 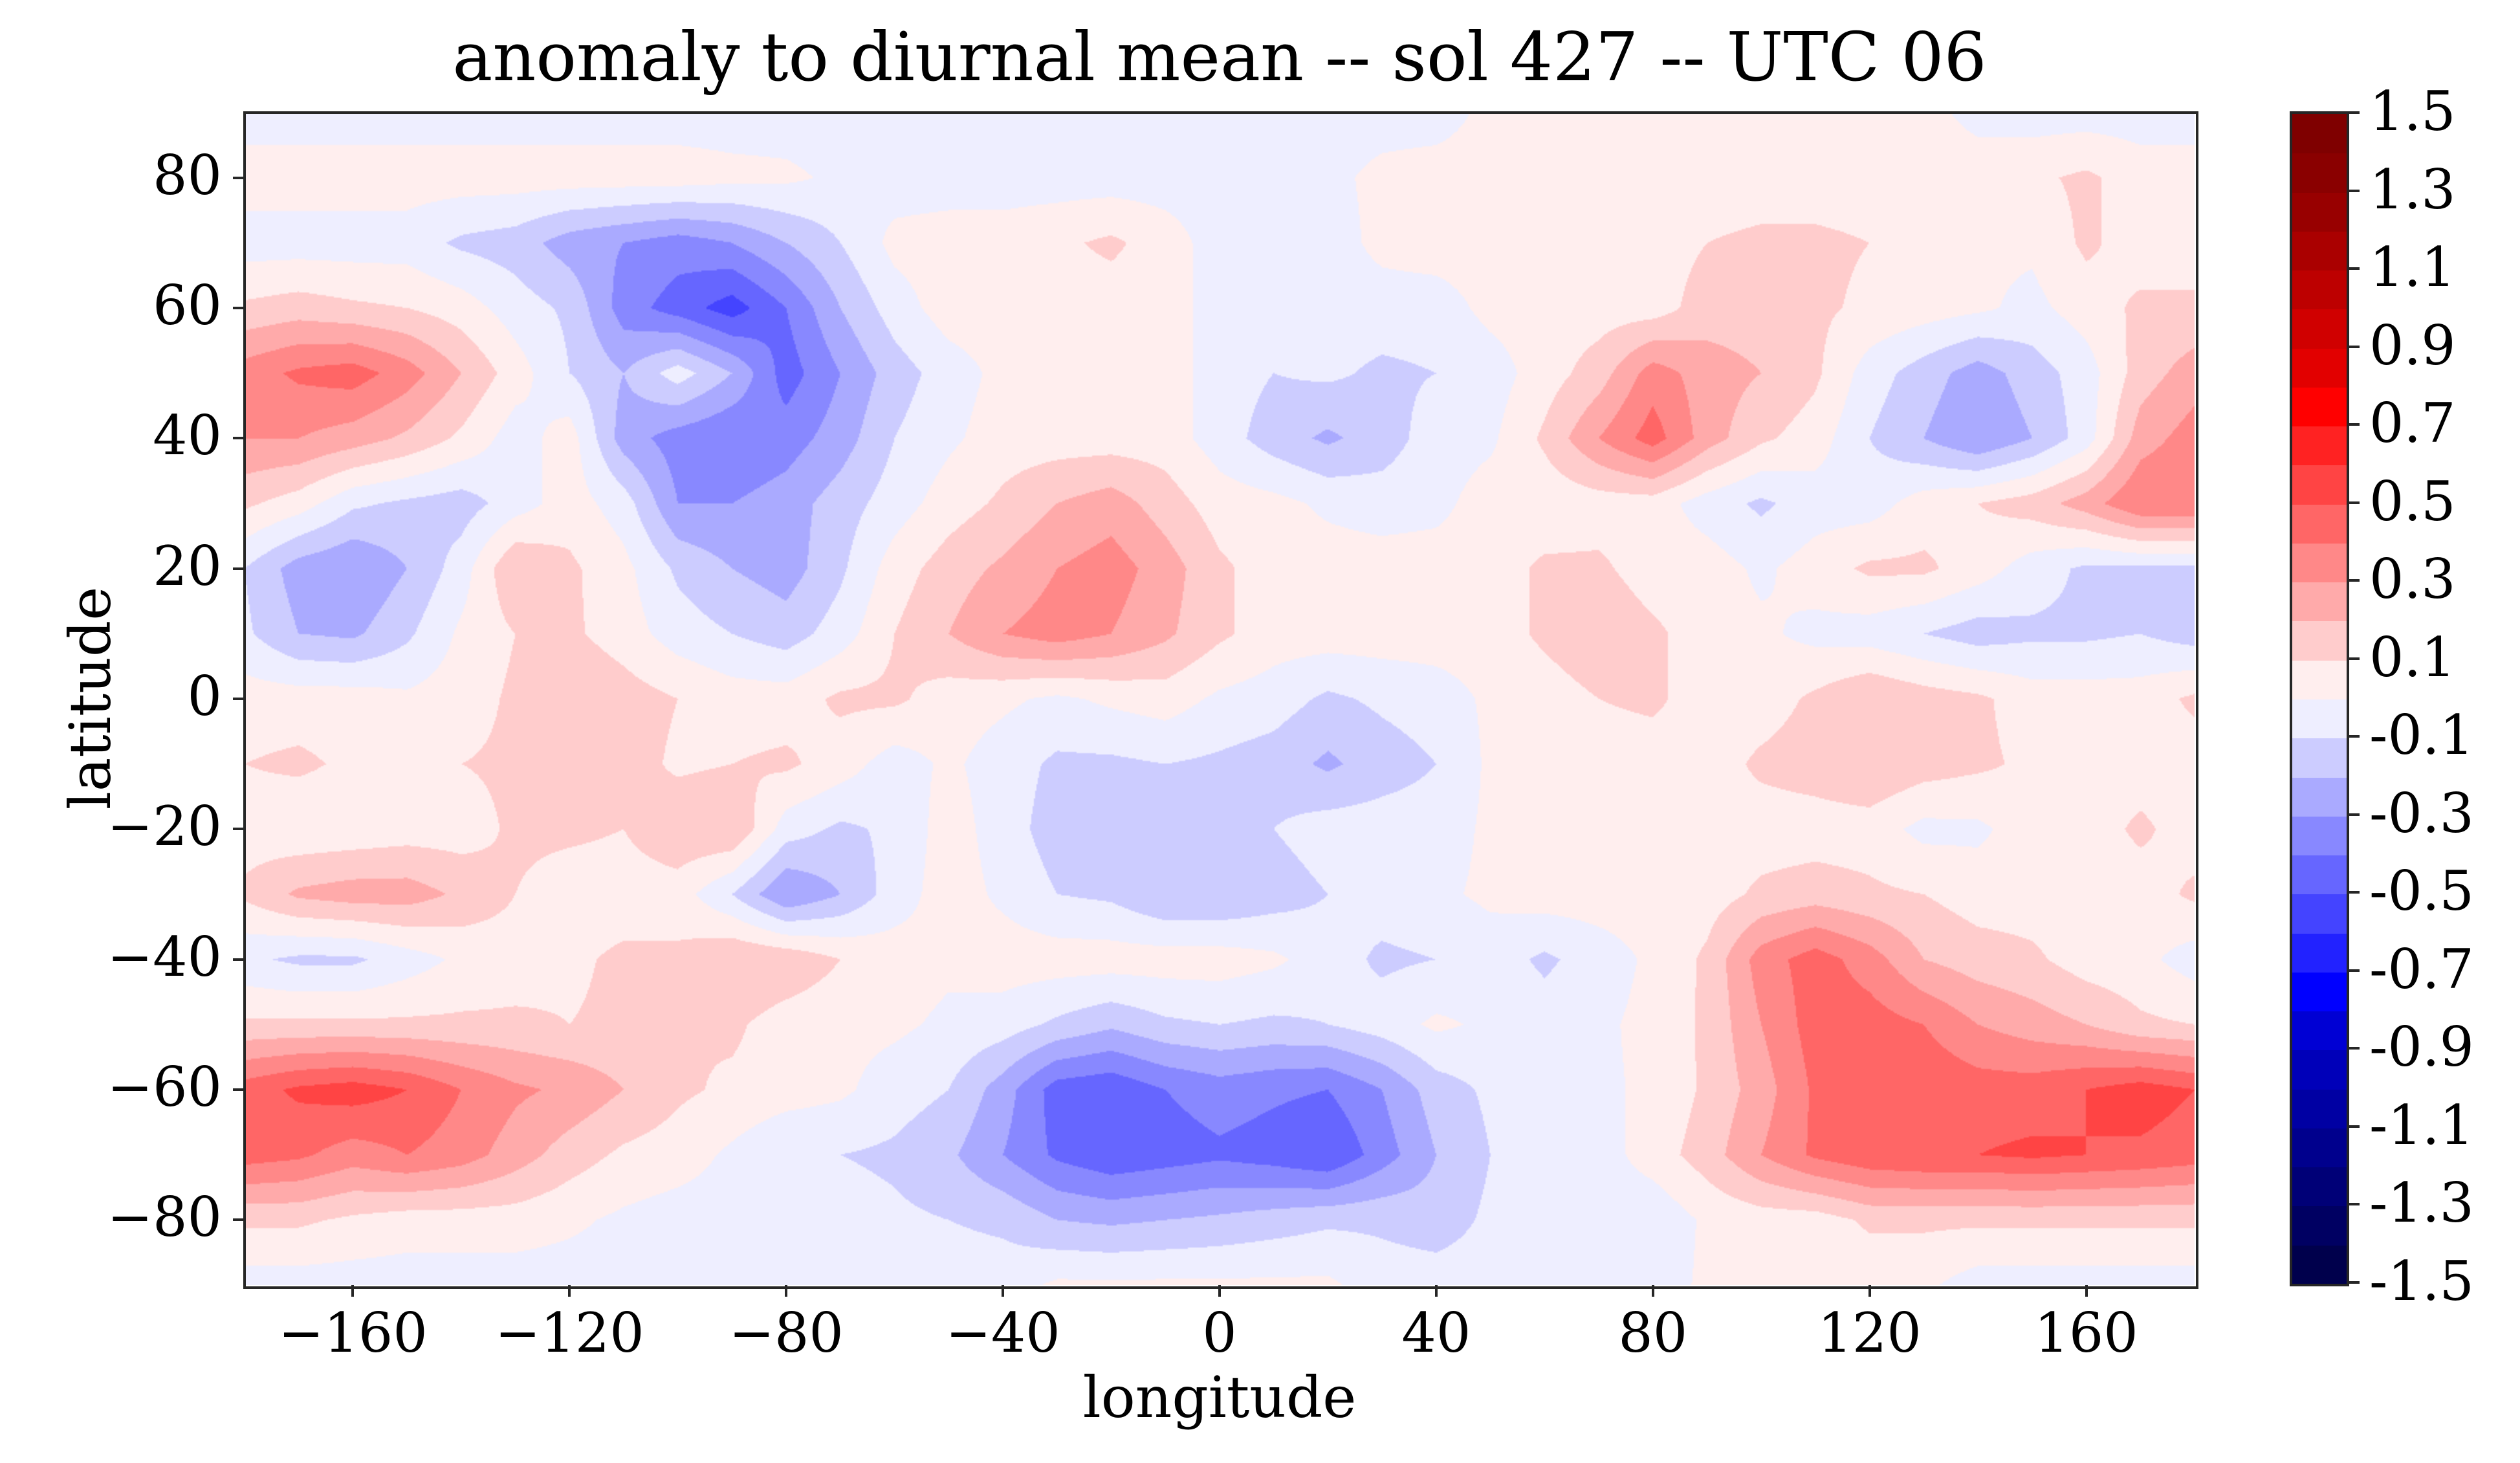 I want to click on colorbar, so click(x=2320, y=698).